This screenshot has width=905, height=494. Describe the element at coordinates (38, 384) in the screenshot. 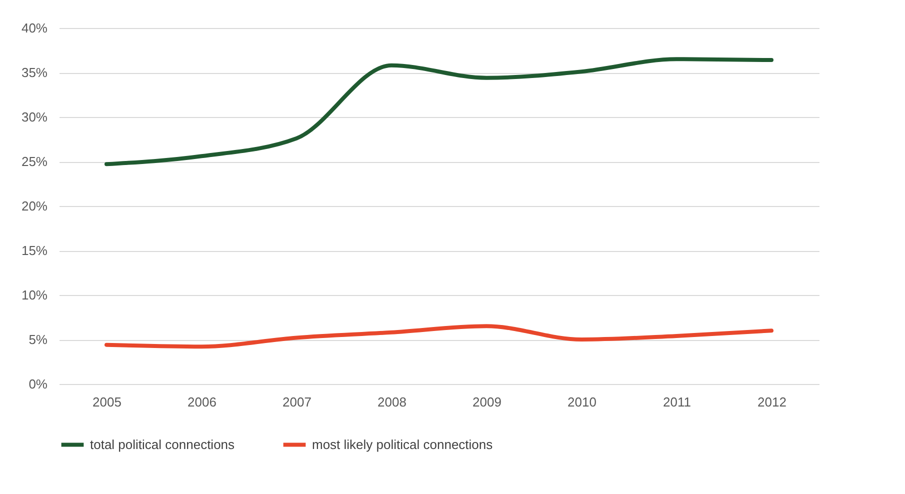

I see `y-tick-label: 0%` at that location.